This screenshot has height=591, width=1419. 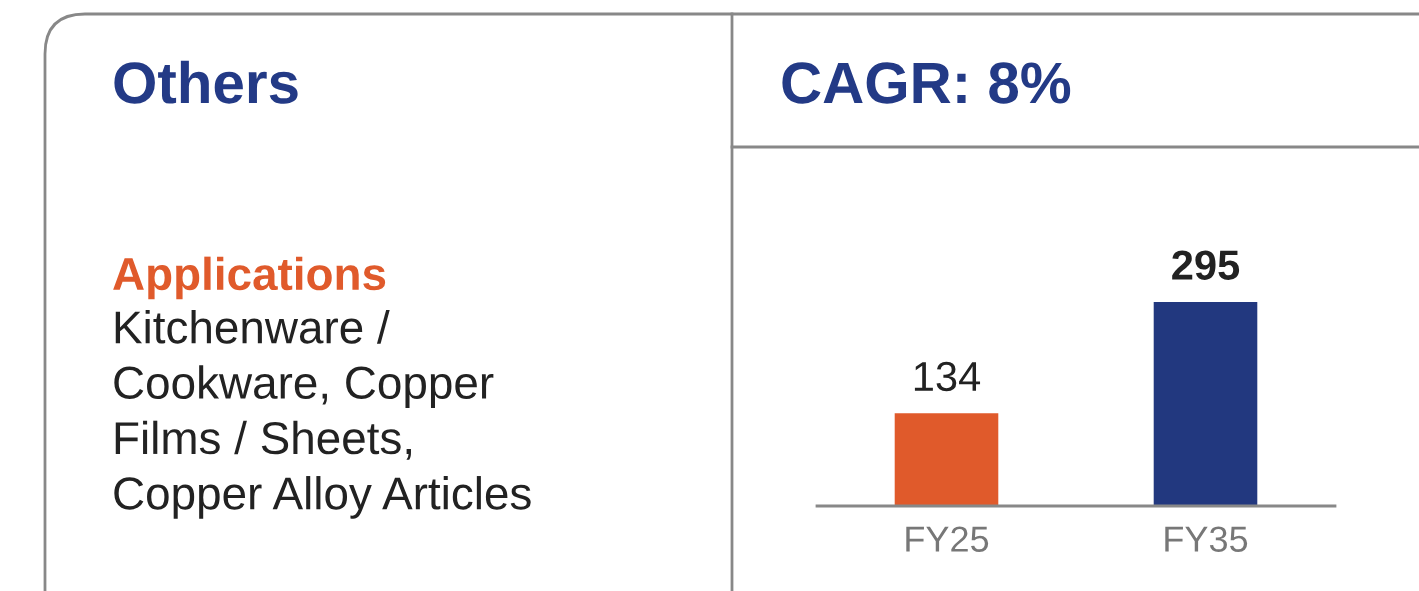 What do you see at coordinates (926, 83) in the screenshot?
I see `chart-title: CAGR: 8%` at bounding box center [926, 83].